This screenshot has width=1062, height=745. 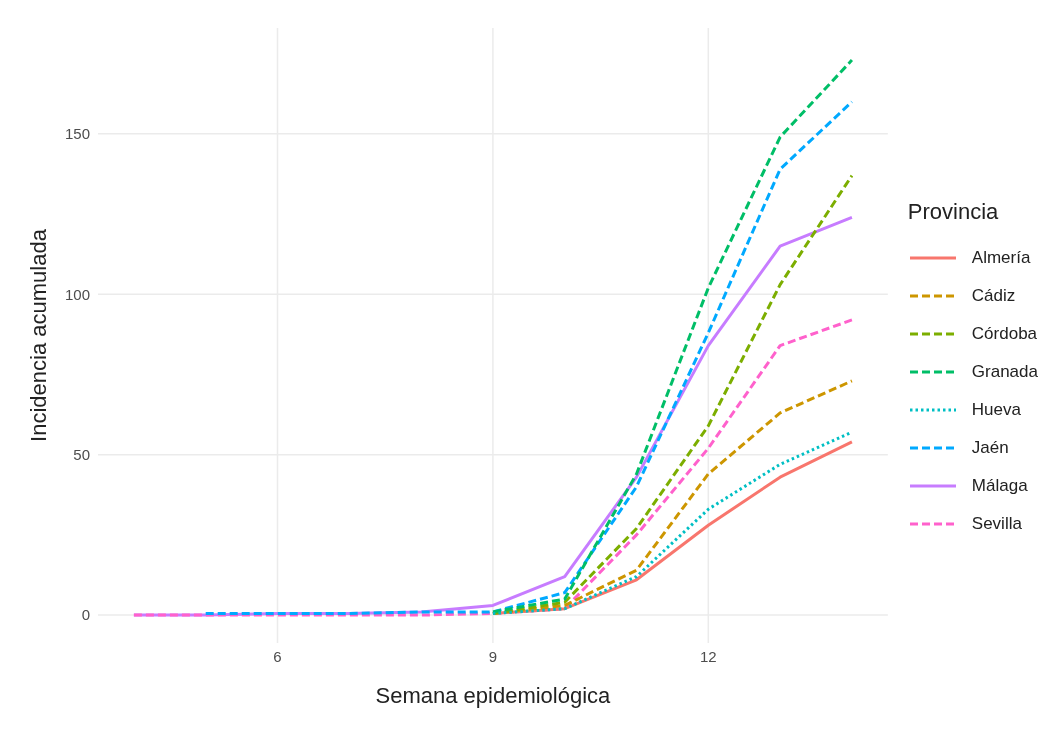 What do you see at coordinates (999, 485) in the screenshot?
I see `legend-label: Málaga` at bounding box center [999, 485].